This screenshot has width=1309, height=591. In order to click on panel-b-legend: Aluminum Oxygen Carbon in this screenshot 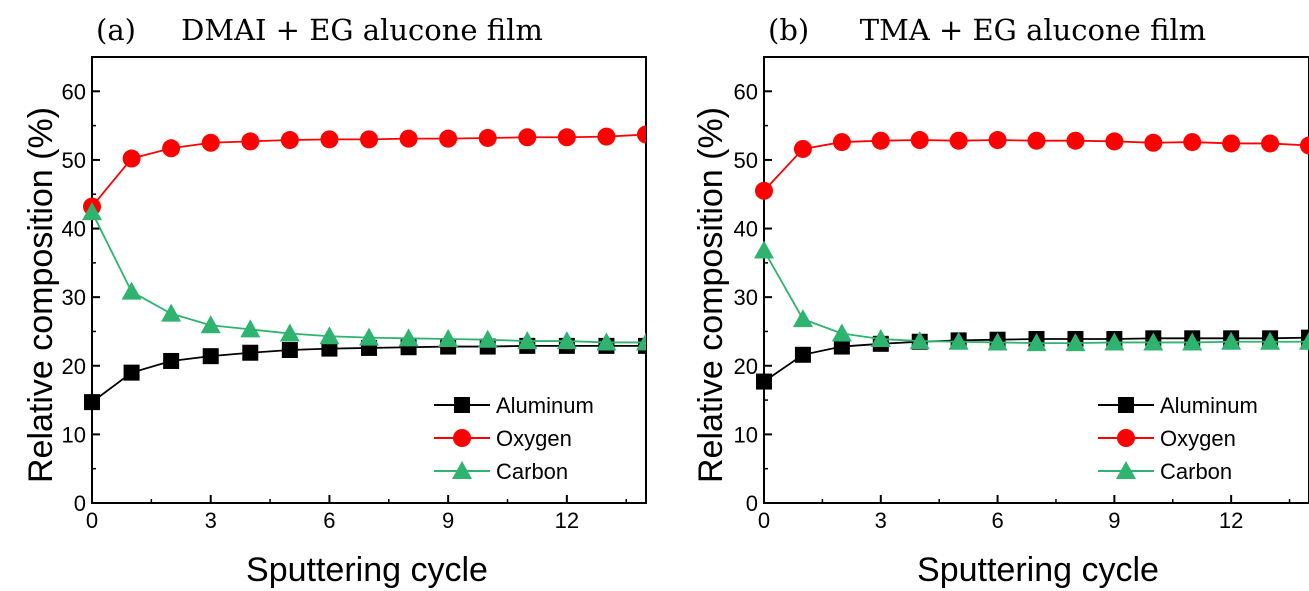, I will do `click(1178, 438)`.